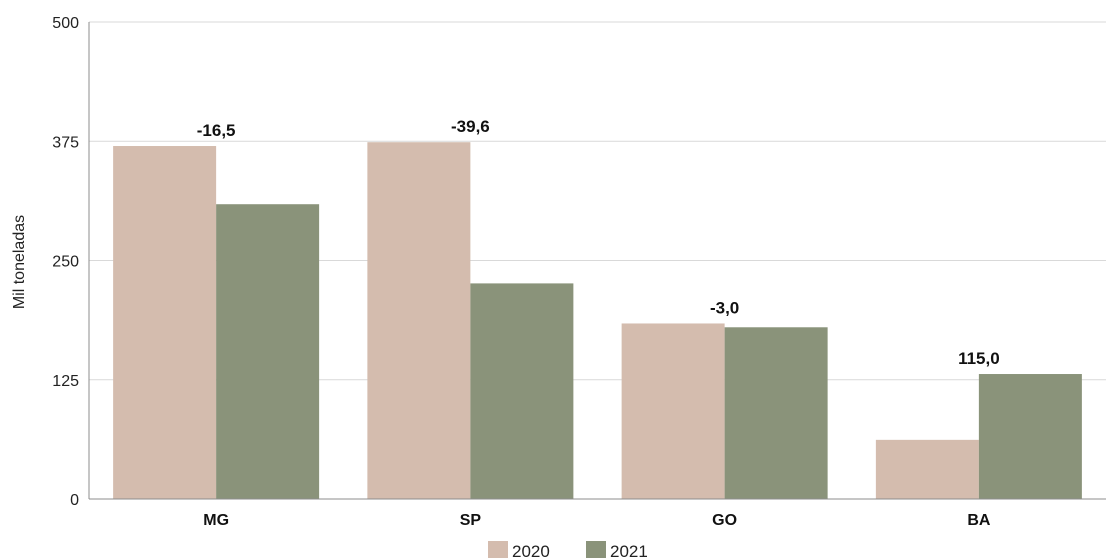 Image resolution: width=1110 pixels, height=558 pixels. I want to click on data-label: -39,6, so click(470, 126).